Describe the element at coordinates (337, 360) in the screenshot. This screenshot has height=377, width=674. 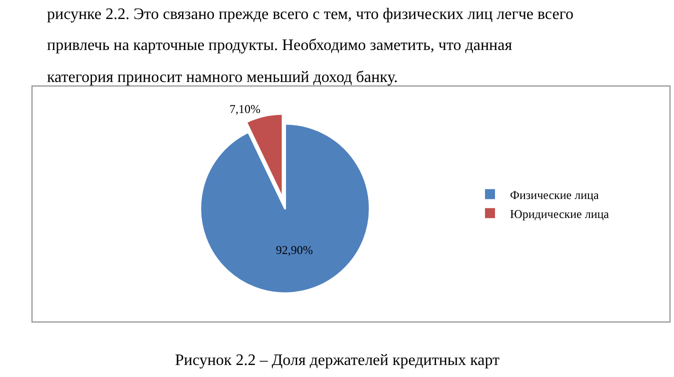
I see `text: Рисунок 2.2 – Доля держателей кредитных карт` at that location.